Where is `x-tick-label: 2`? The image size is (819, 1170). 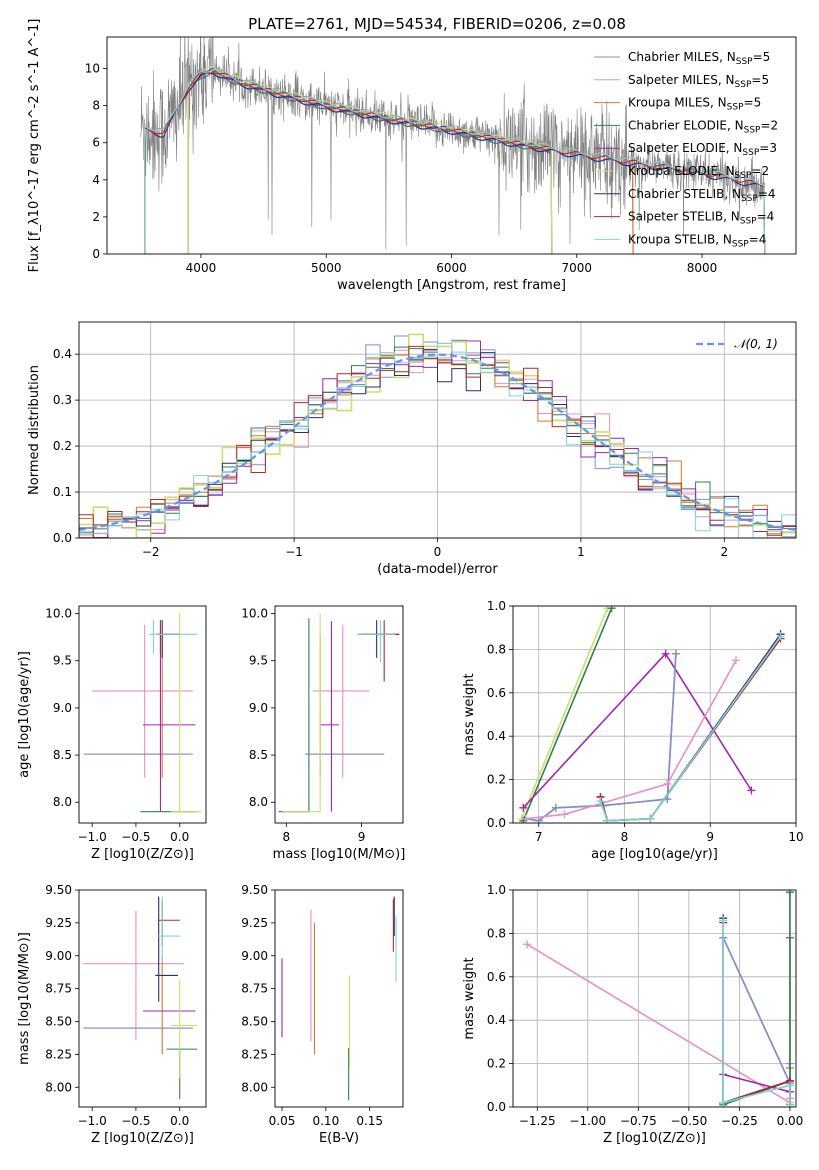 x-tick-label: 2 is located at coordinates (724, 552).